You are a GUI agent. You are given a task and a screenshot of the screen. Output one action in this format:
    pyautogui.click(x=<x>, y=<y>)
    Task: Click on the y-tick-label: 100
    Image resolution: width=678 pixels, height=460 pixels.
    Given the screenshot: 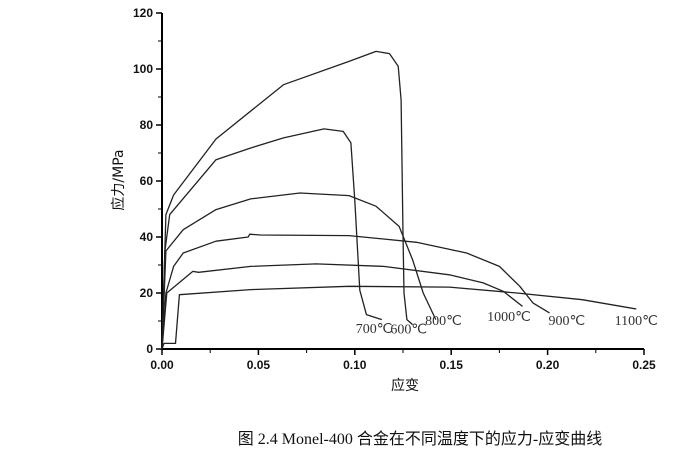 What is the action you would take?
    pyautogui.click(x=143, y=69)
    